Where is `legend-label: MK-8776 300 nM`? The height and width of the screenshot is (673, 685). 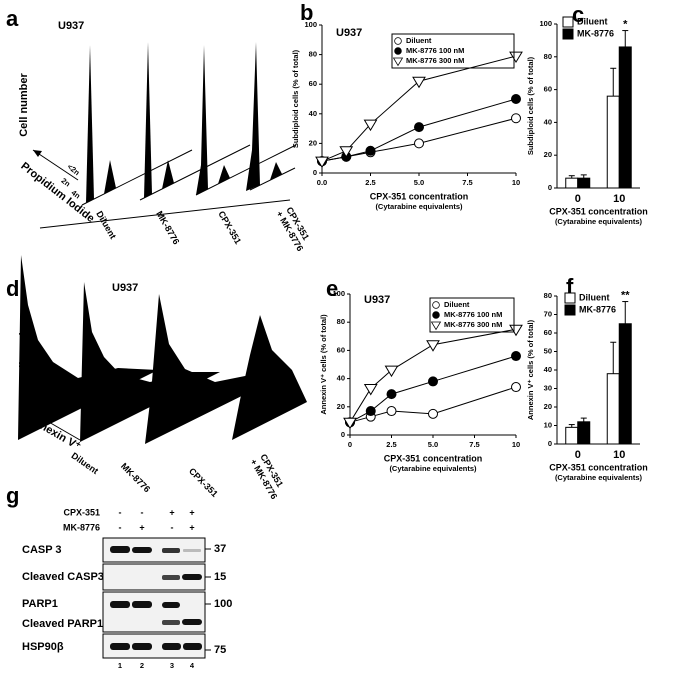 legend-label: MK-8776 300 nM is located at coordinates (473, 324).